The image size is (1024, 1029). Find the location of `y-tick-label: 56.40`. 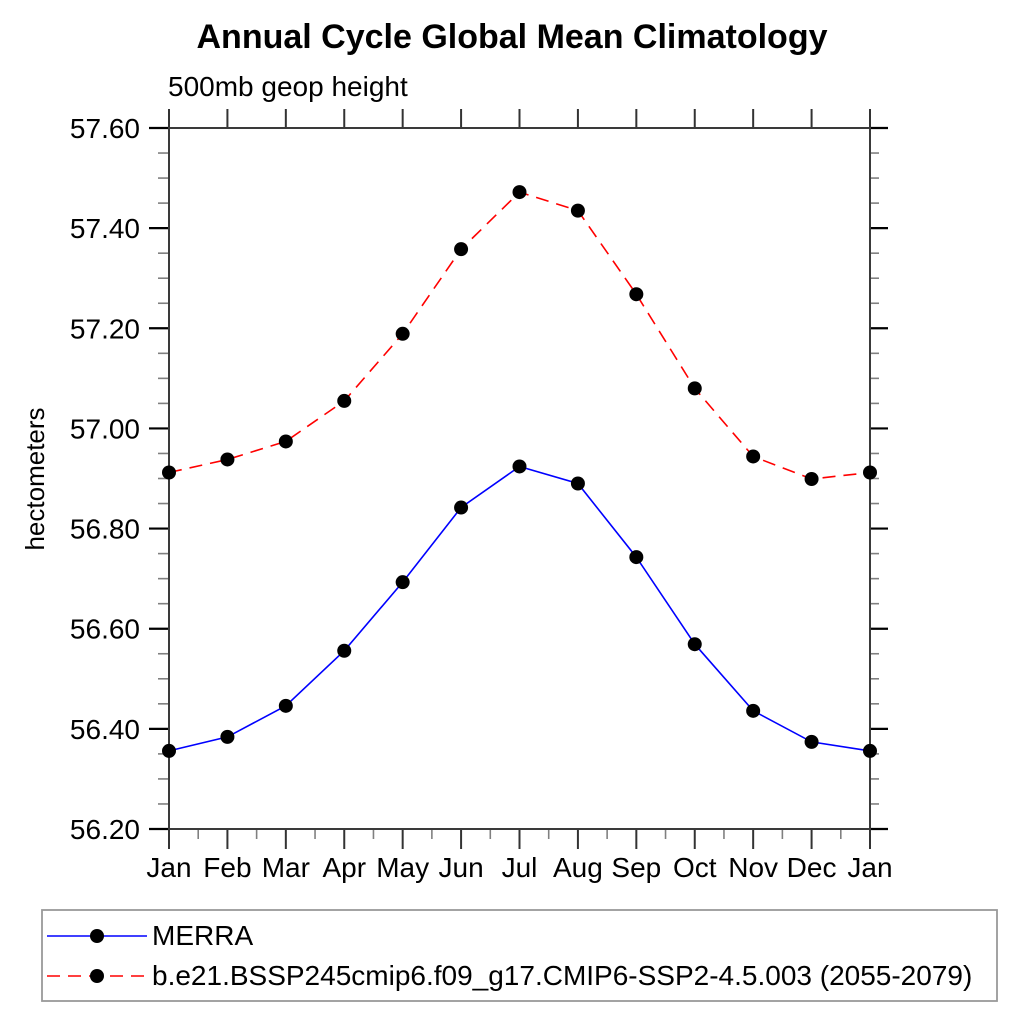

y-tick-label: 56.40 is located at coordinates (105, 729).